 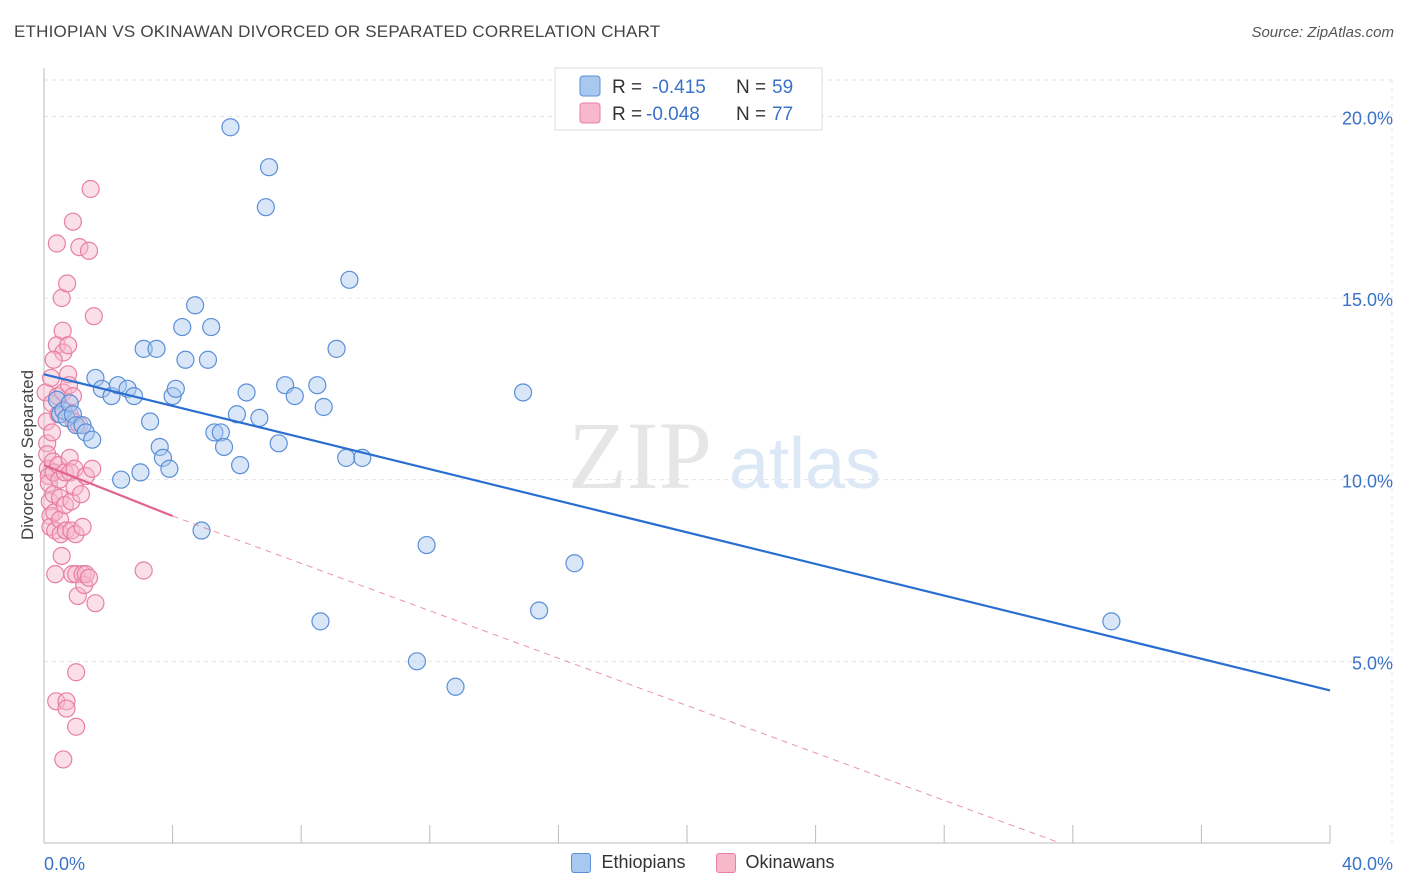 What do you see at coordinates (751, 114) in the screenshot?
I see `stats-n-label-ok: N =` at bounding box center [751, 114].